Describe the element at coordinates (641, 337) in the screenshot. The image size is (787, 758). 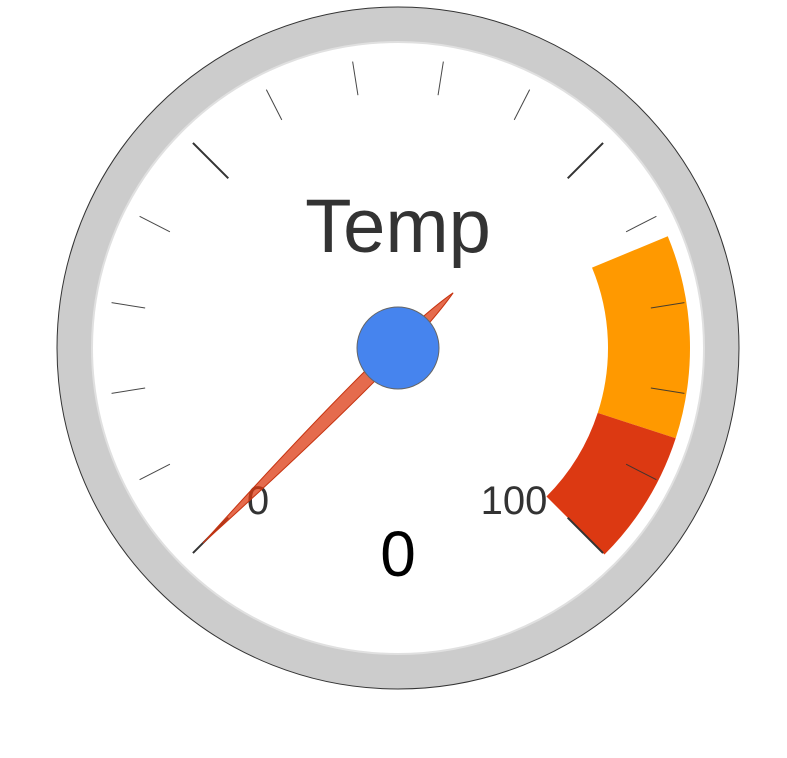
I see `gauge-band-yellow` at that location.